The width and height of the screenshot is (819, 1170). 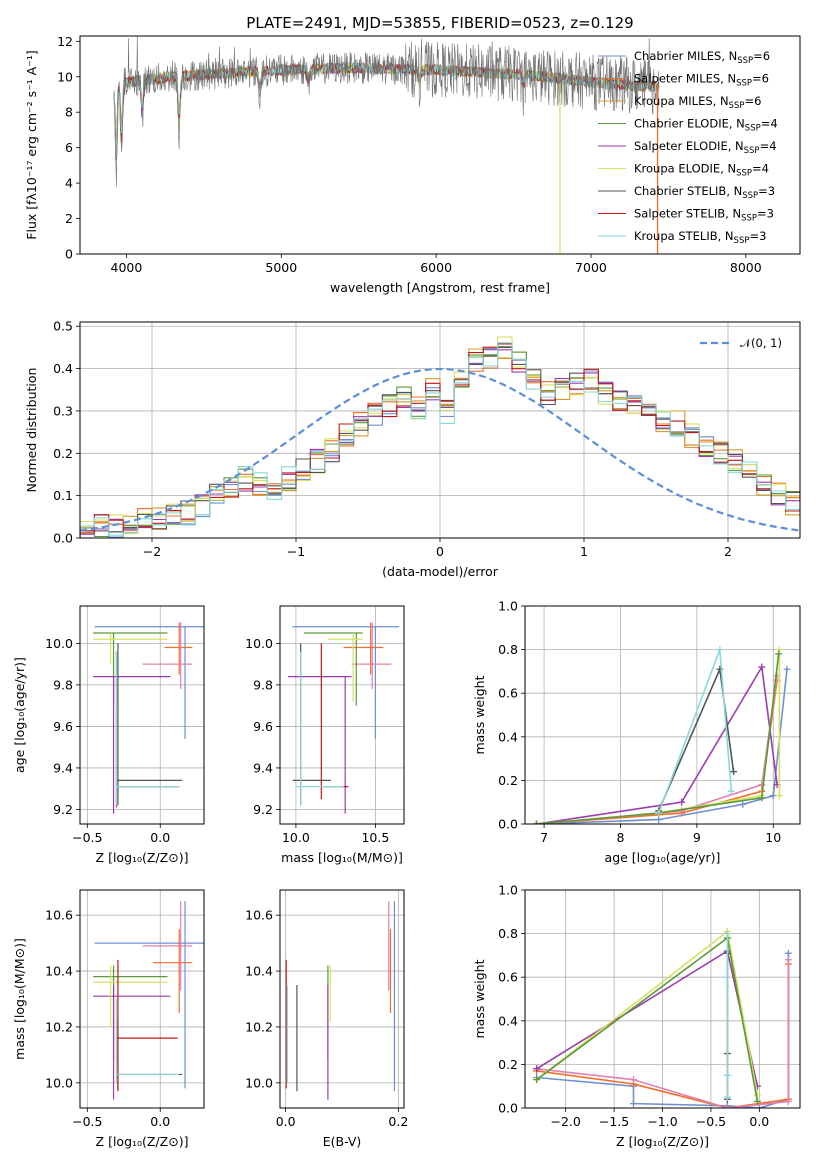 What do you see at coordinates (479, 998) in the screenshot?
I see `y-axis-label: mass weight` at bounding box center [479, 998].